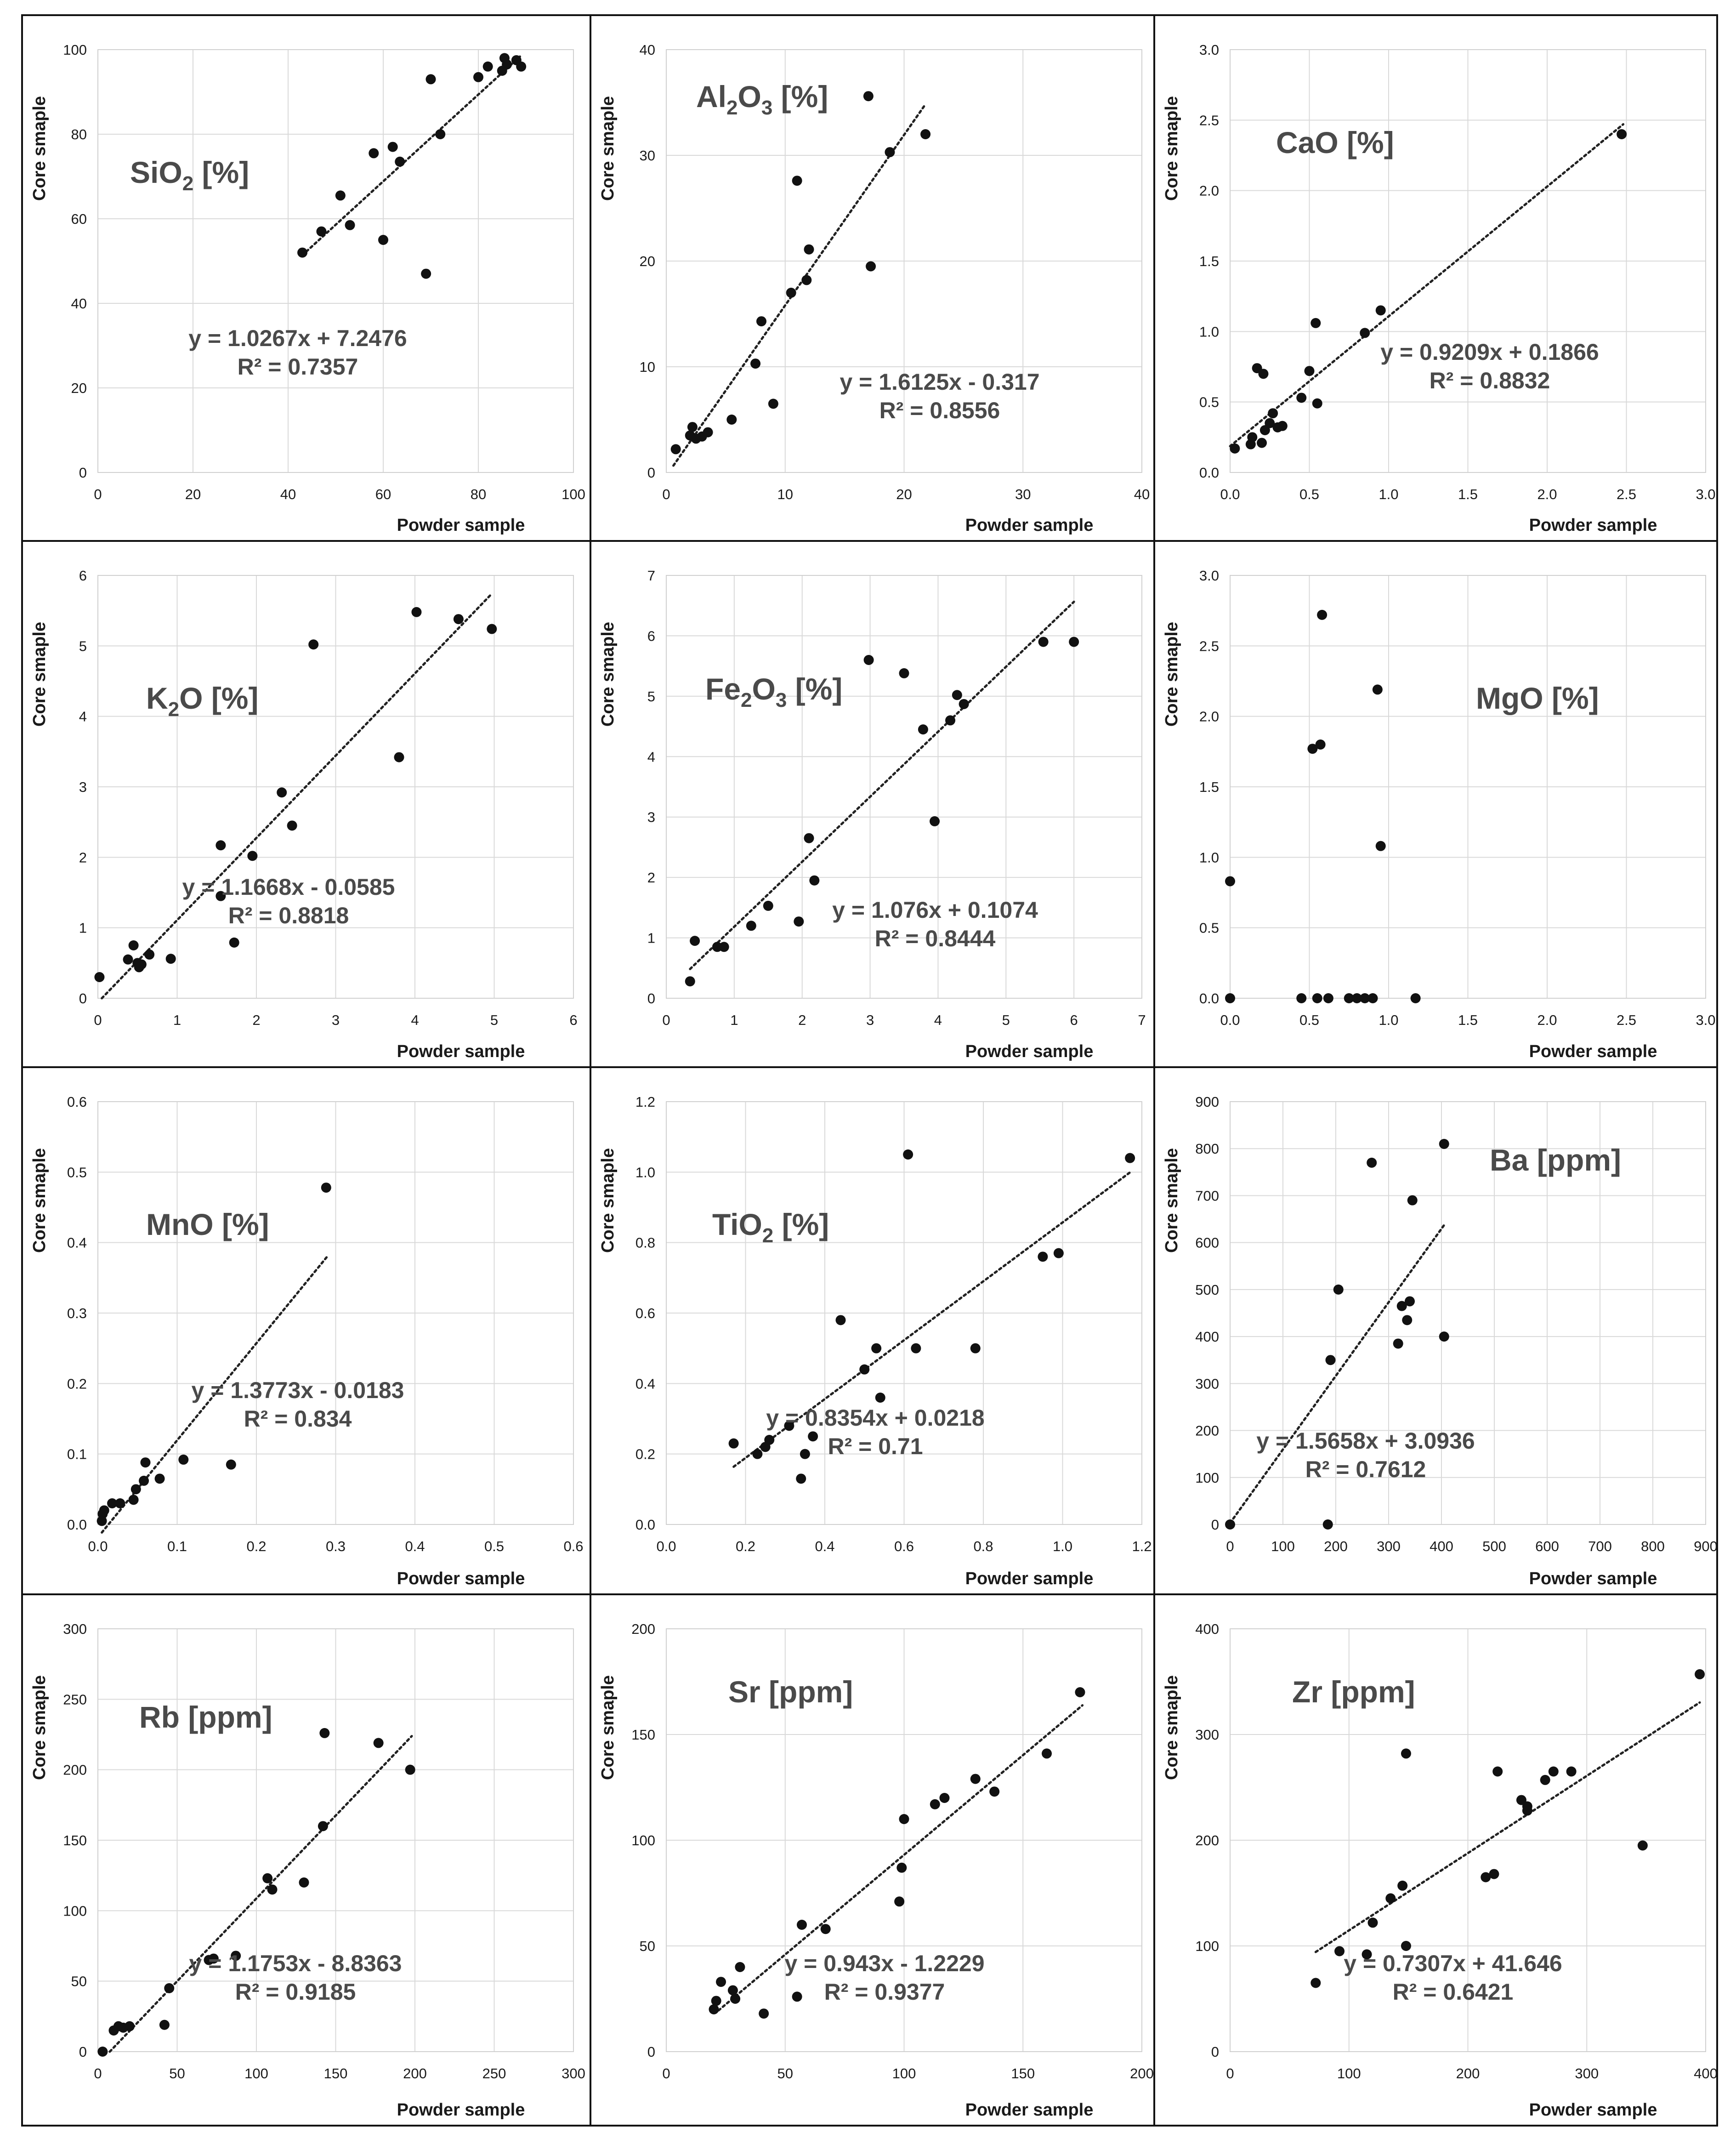  Describe the element at coordinates (711, 97) in the screenshot. I see `title-part: Al` at that location.